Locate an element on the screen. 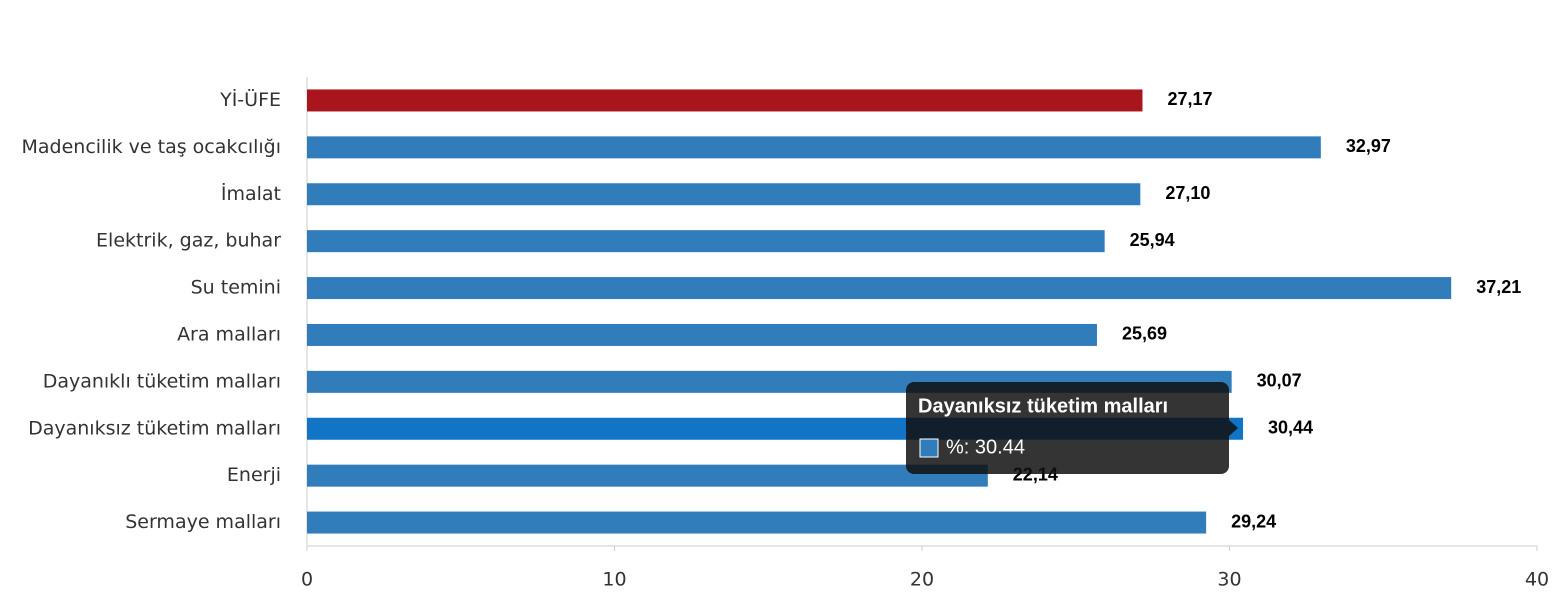  x-tick-label: 0 is located at coordinates (307, 580).